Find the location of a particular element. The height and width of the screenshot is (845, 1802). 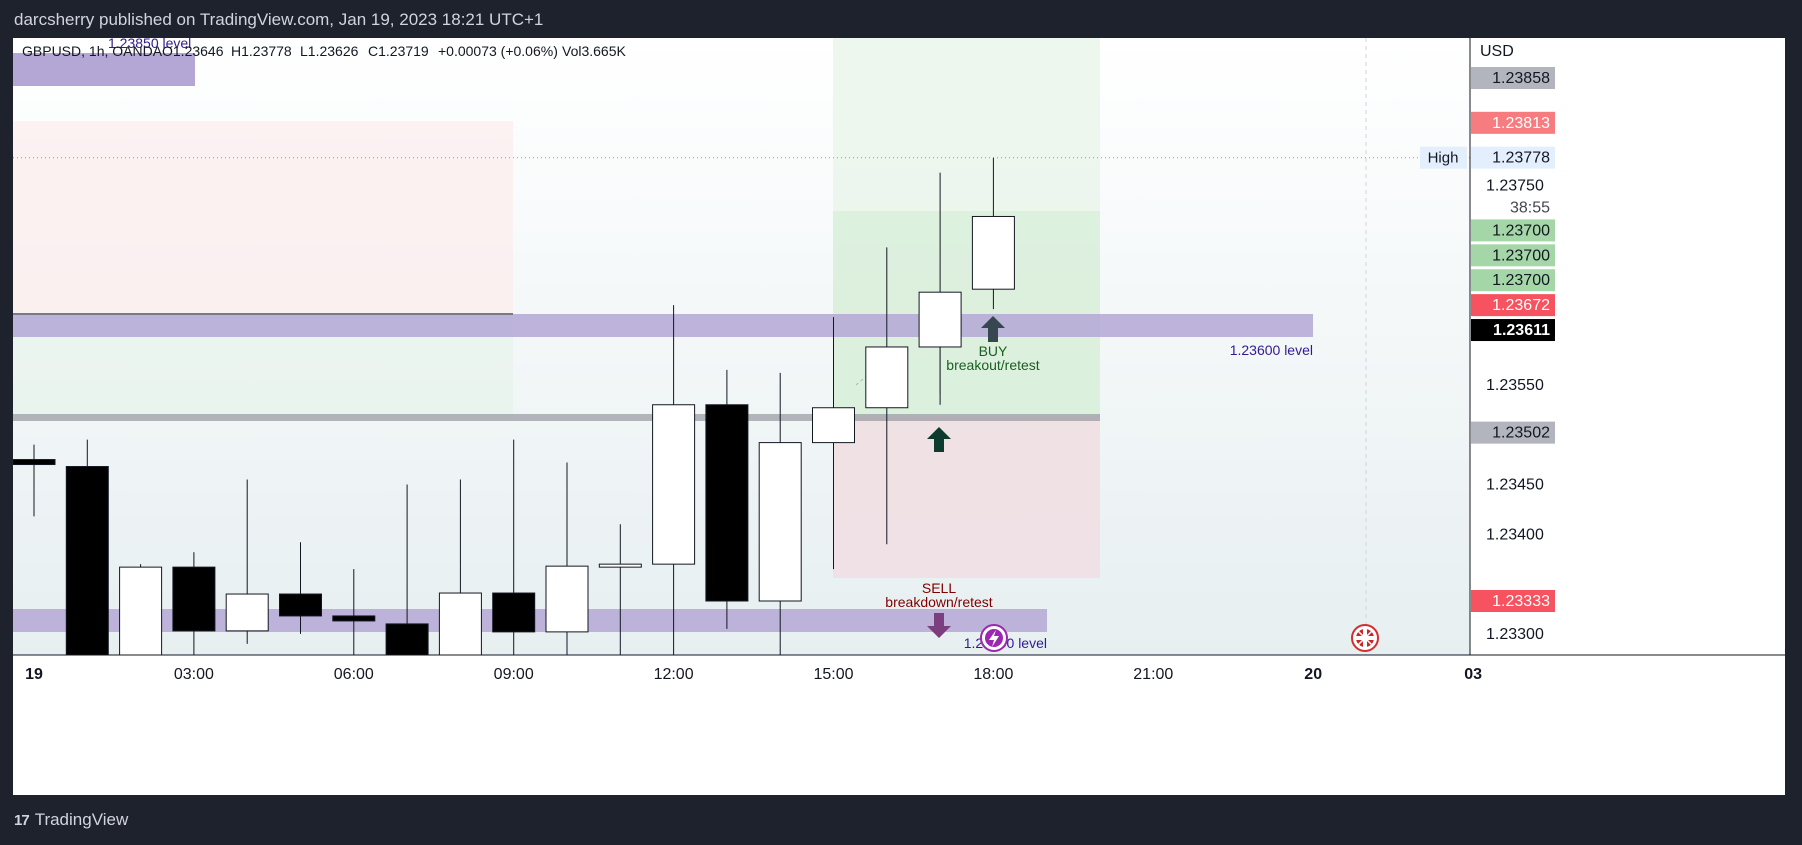

buy-arrow-lower is located at coordinates (939, 439).